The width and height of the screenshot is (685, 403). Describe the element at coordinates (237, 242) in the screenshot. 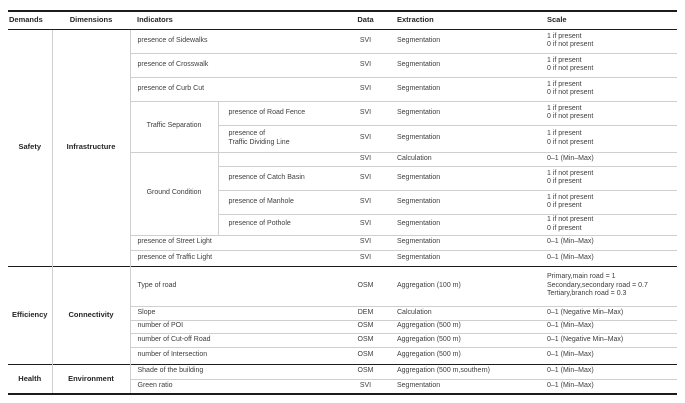

I see `indicator-label: presence of Street Light` at that location.